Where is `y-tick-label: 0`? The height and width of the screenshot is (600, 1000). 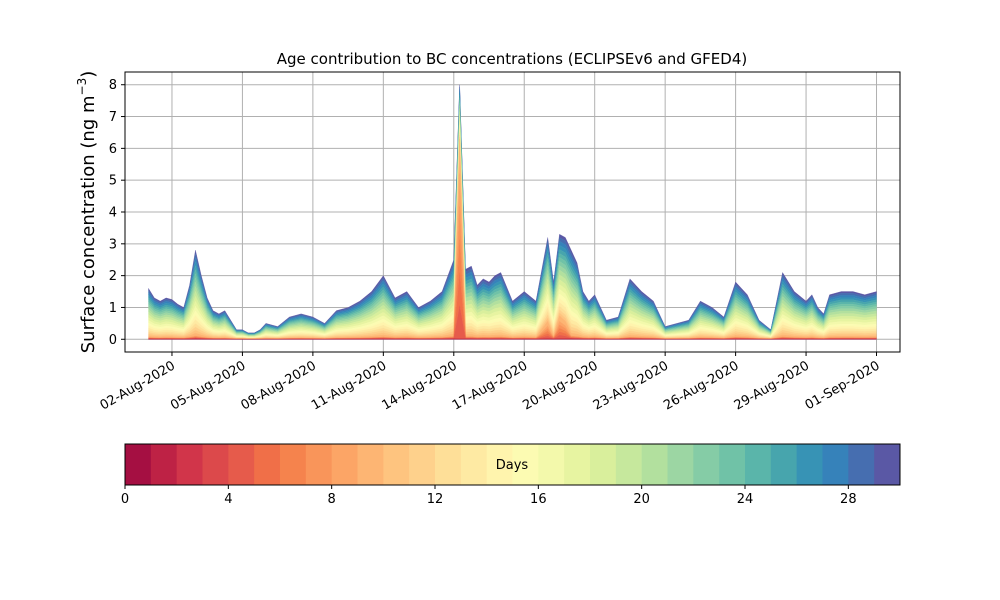 y-tick-label: 0 is located at coordinates (113, 340).